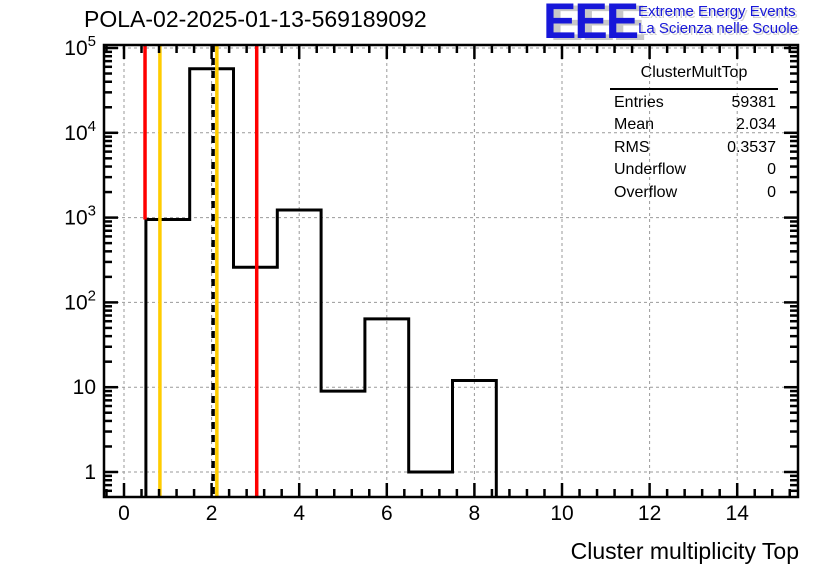  Describe the element at coordinates (694, 125) in the screenshot. I see `stats-row: Mean 2.034` at that location.